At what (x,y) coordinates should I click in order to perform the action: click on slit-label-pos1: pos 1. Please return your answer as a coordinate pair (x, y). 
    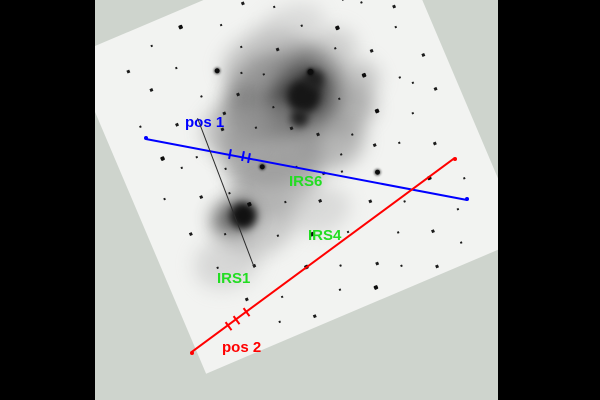
    Looking at the image, I should click on (205, 122).